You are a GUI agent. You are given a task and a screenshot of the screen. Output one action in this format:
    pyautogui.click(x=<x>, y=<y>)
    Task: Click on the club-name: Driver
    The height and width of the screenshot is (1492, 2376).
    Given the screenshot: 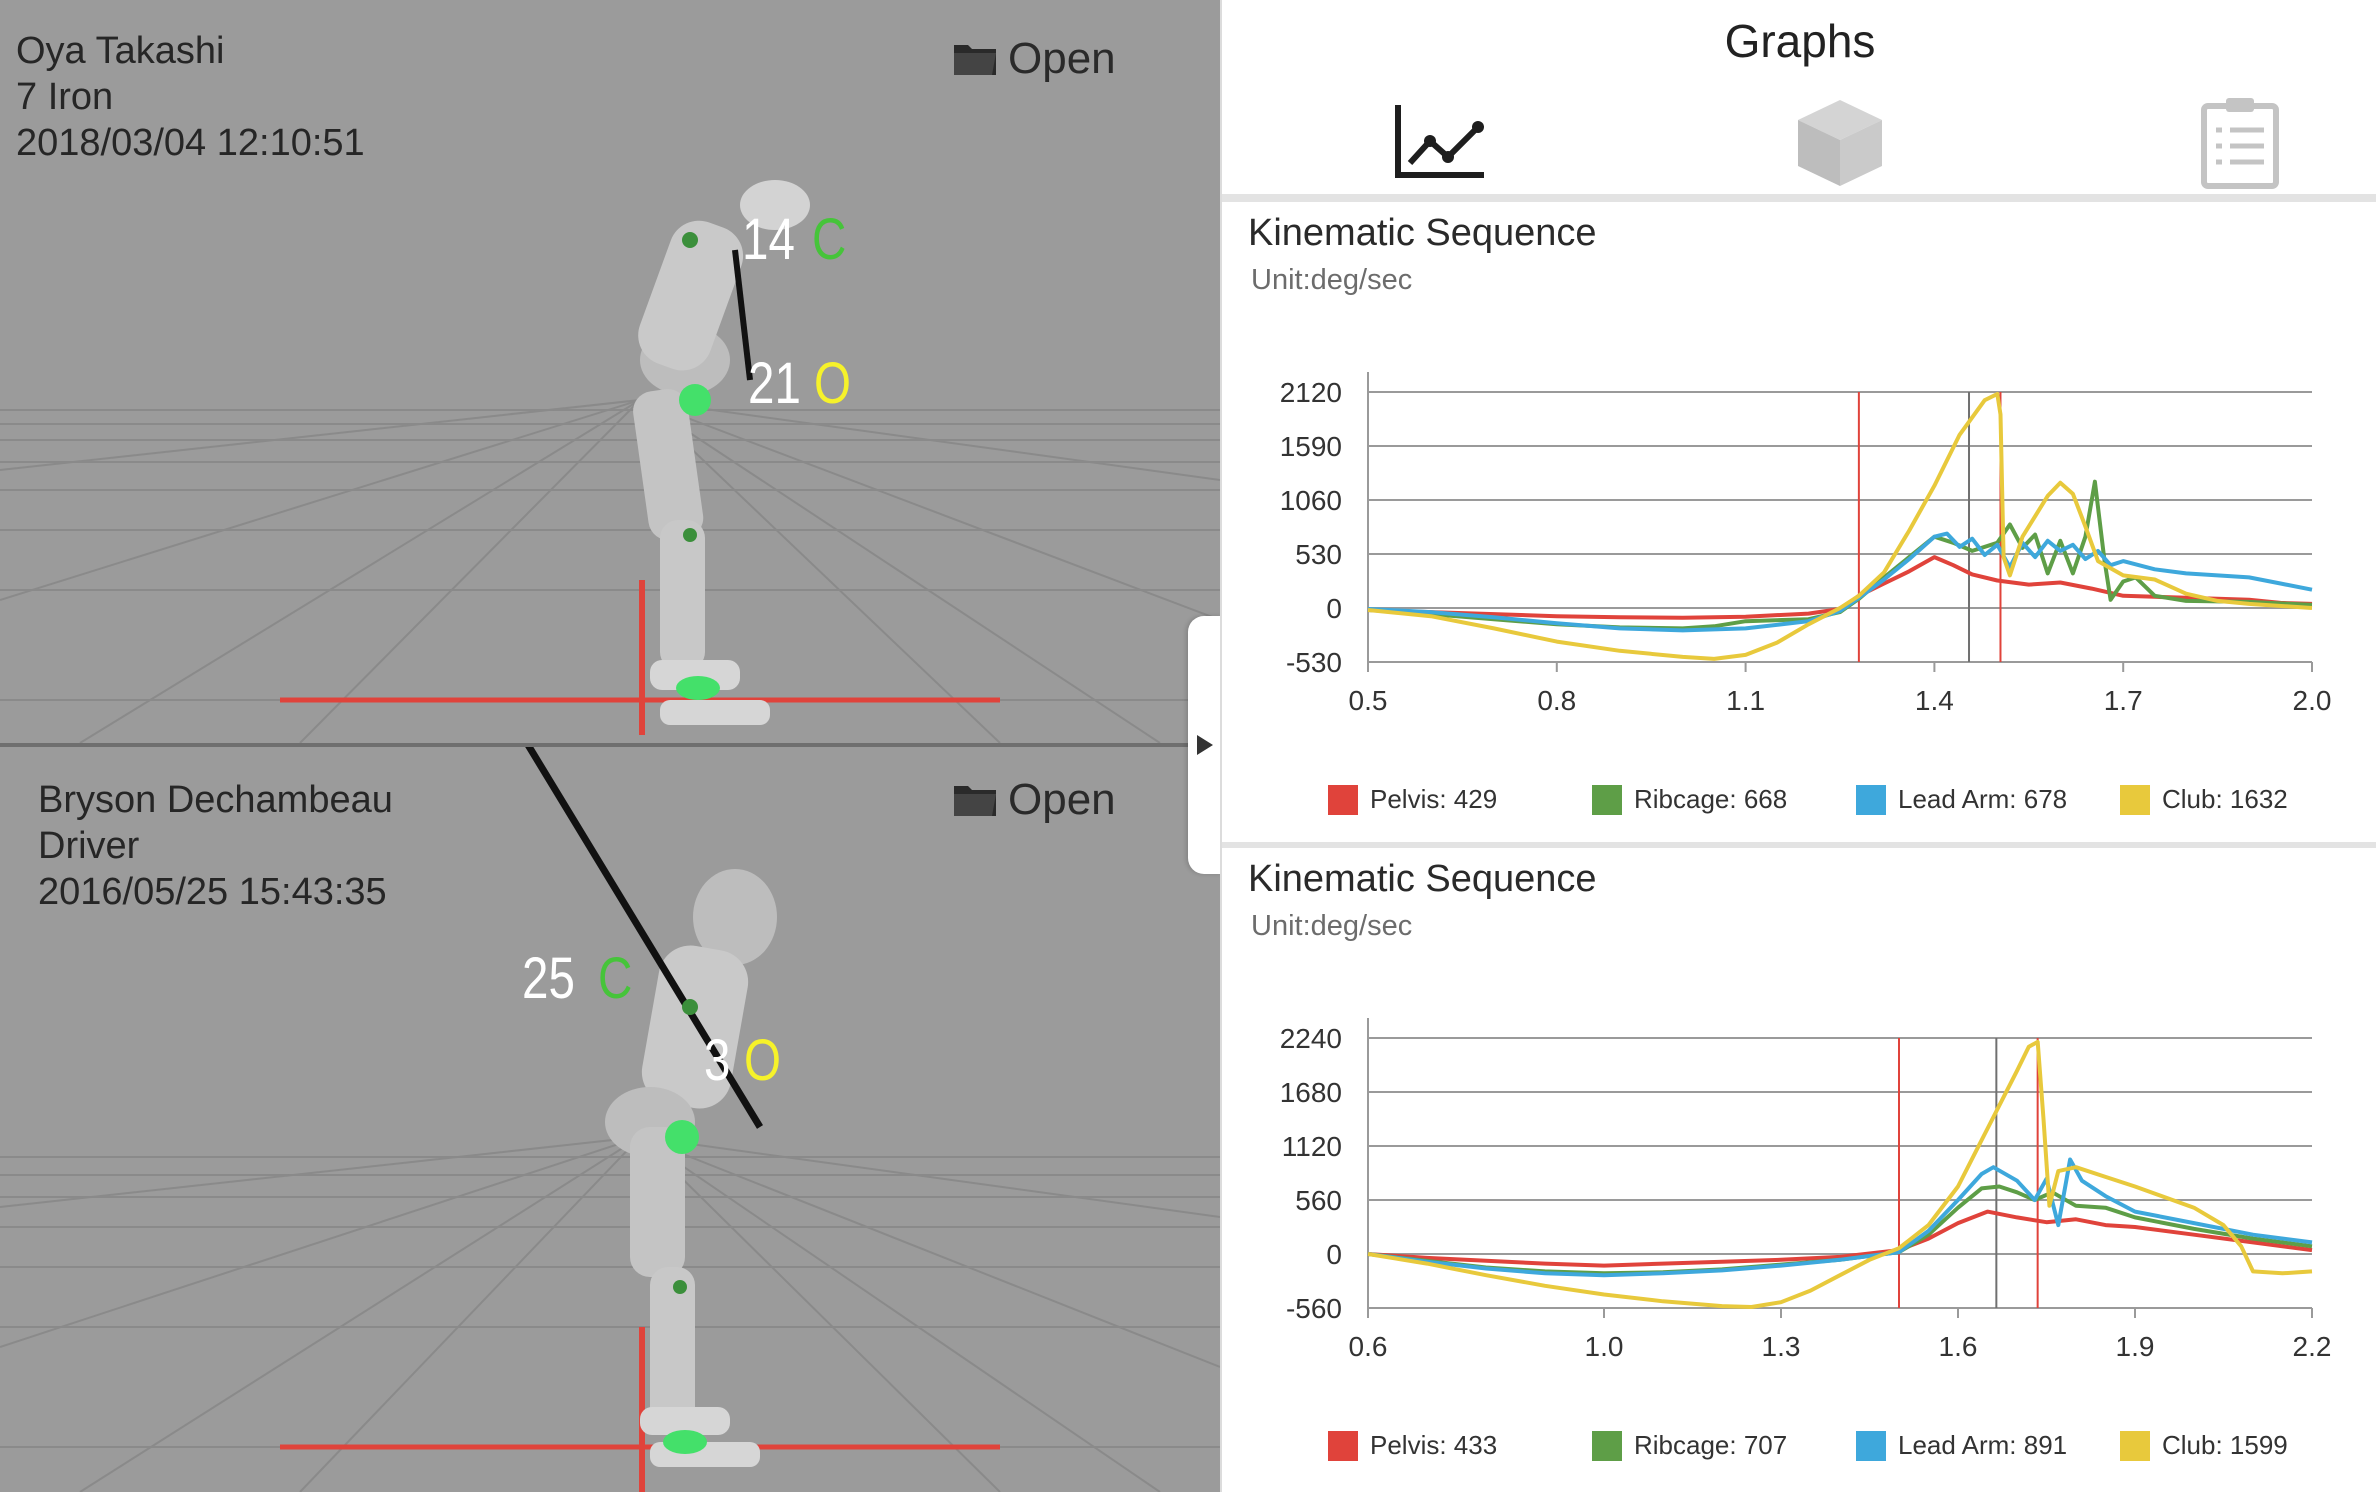 What is the action you would take?
    pyautogui.click(x=89, y=846)
    